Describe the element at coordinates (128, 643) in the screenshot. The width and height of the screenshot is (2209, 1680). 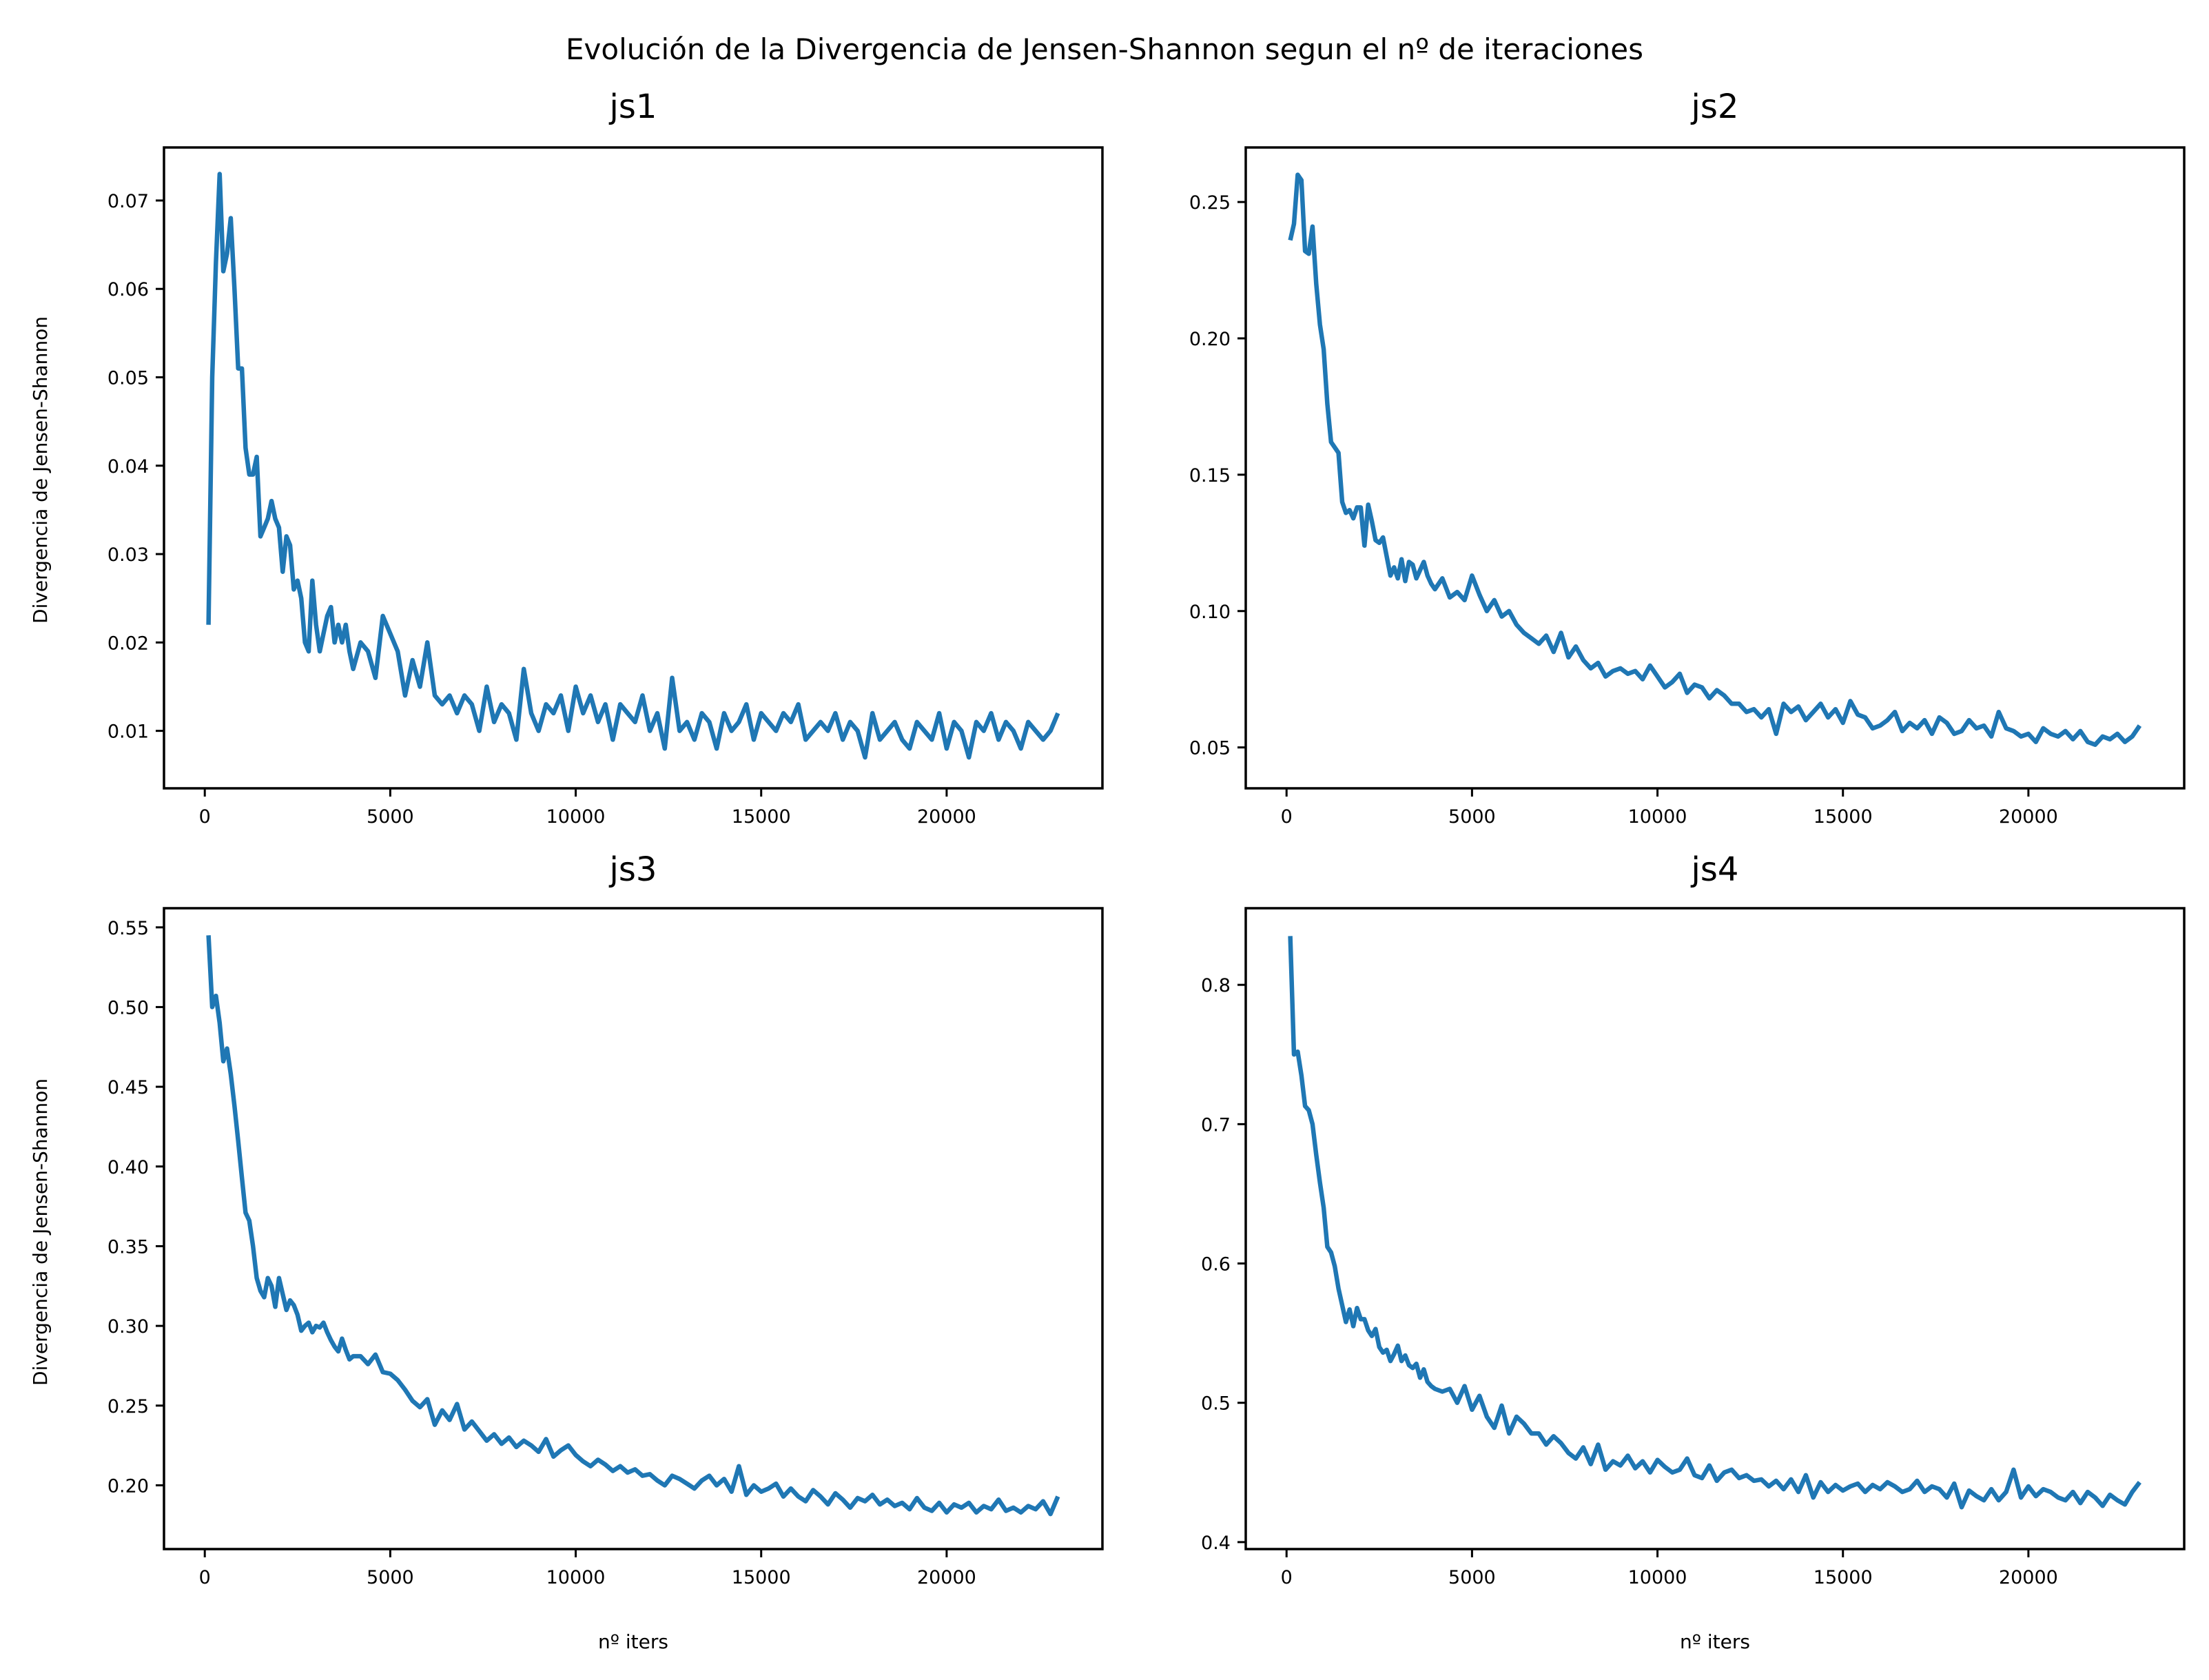
I see `y-tick-label: 0.02` at that location.